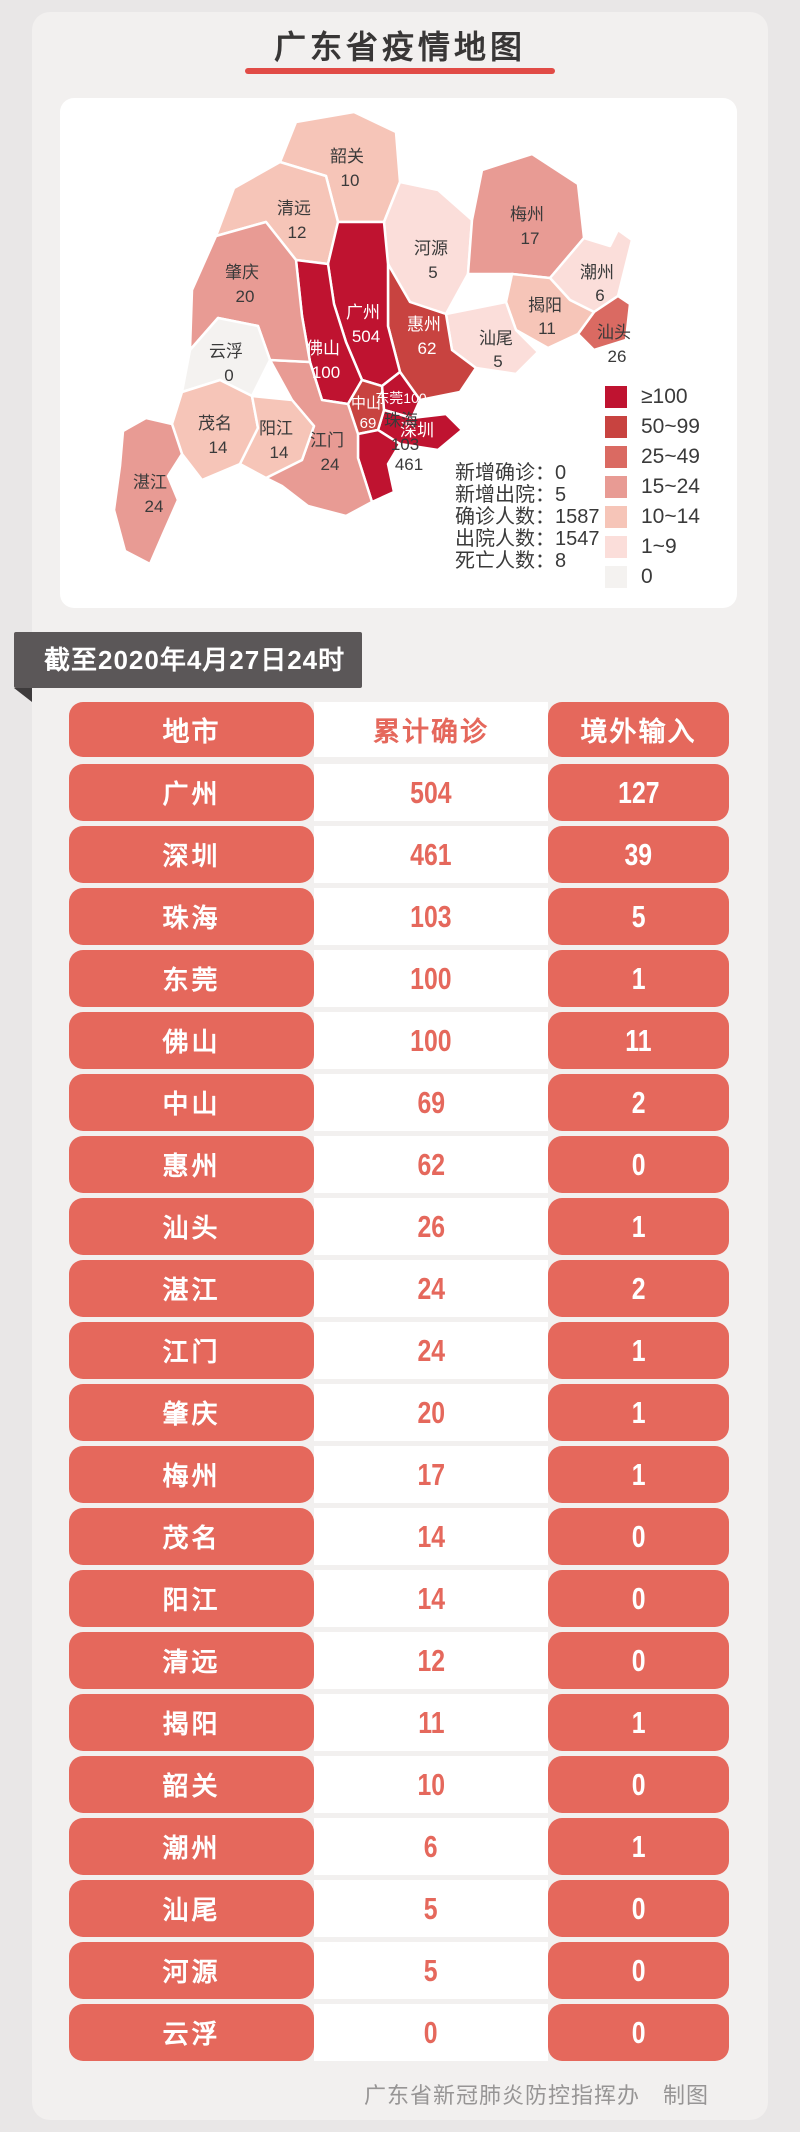 The image size is (800, 2132). Describe the element at coordinates (431, 1164) in the screenshot. I see `confirmed-cell: 62` at that location.